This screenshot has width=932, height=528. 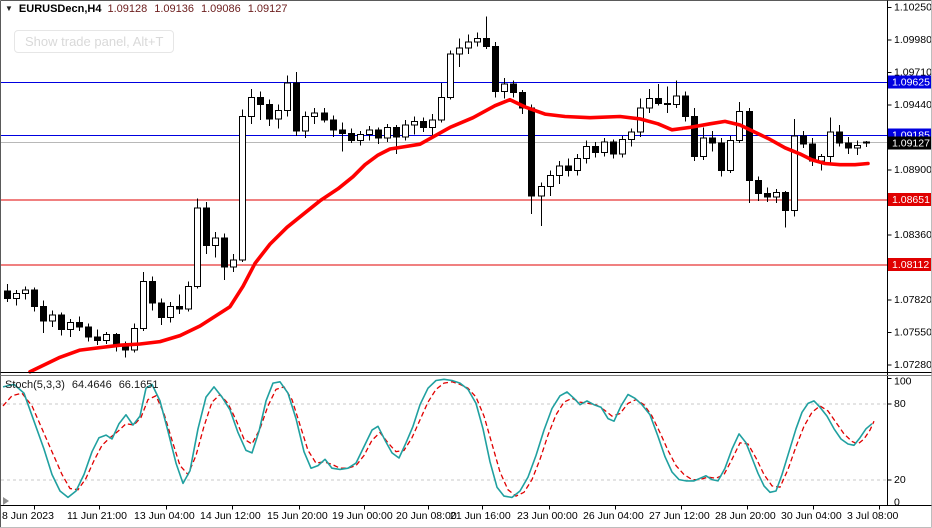 I want to click on stochastic-indicator-label: Stoch(5,3,3) 64.4646 66.1651, so click(x=81, y=385).